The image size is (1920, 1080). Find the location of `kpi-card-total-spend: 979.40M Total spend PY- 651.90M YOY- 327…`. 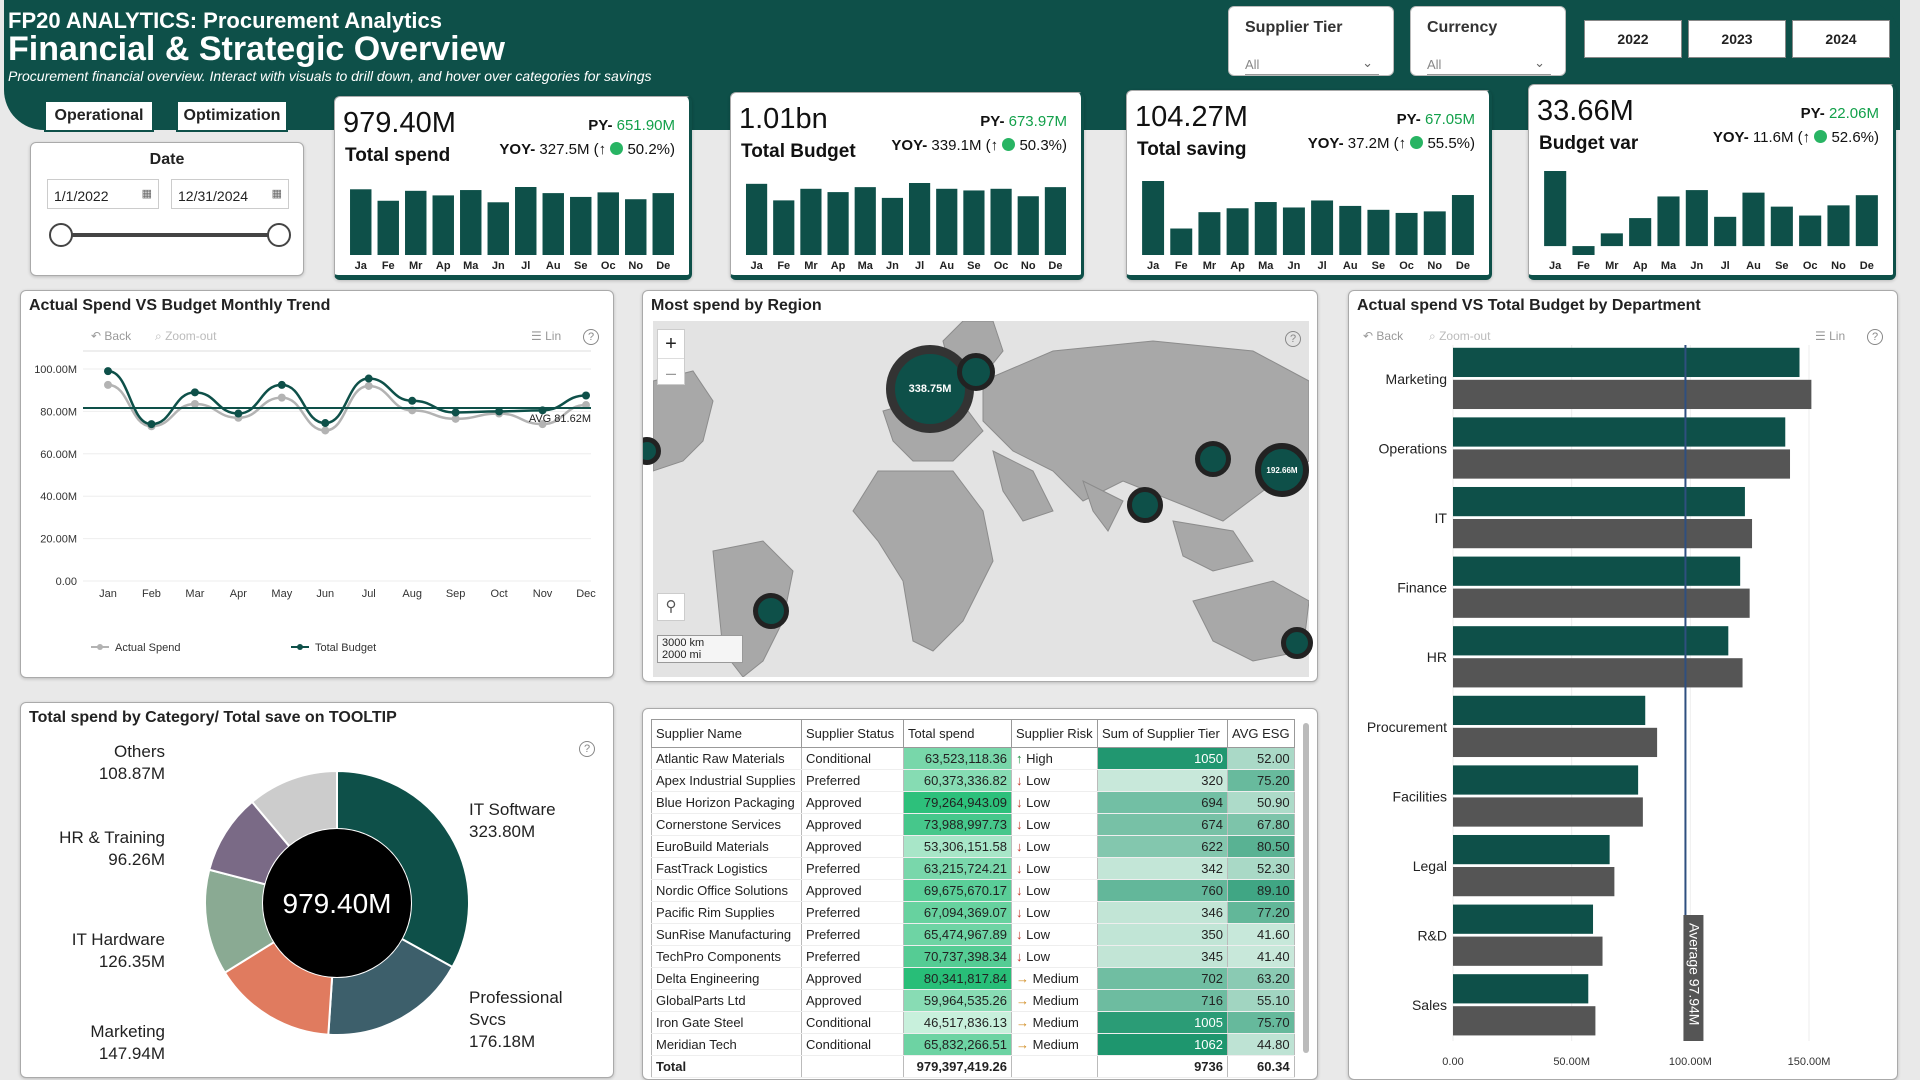

kpi-card-total-spend: 979.40M Total spend PY- 651.90M YOY- 327… is located at coordinates (513, 188).